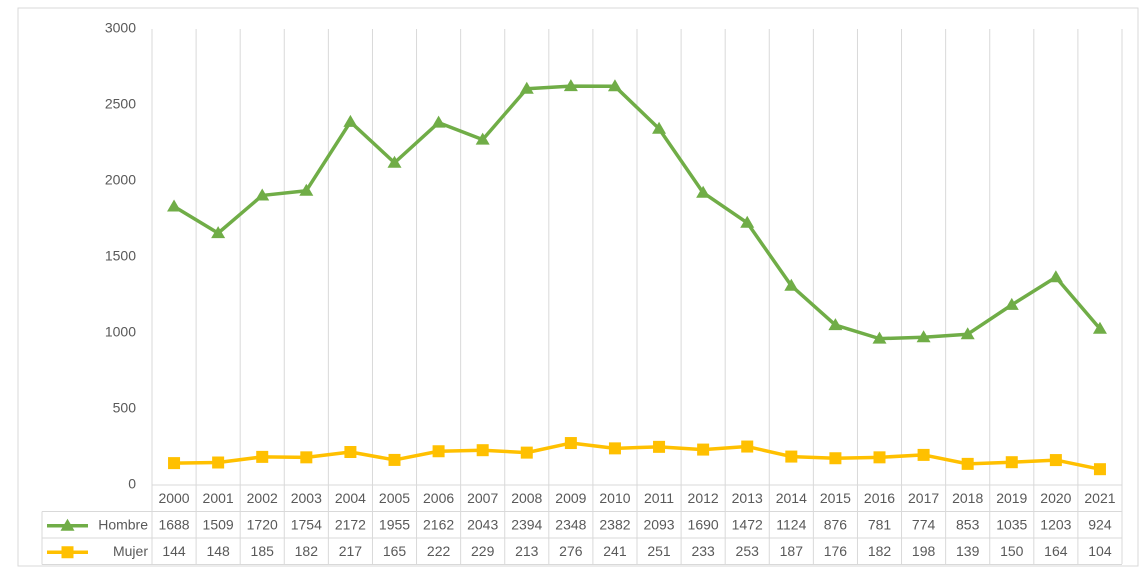  What do you see at coordinates (130, 551) in the screenshot?
I see `legend-label: Mujer` at bounding box center [130, 551].